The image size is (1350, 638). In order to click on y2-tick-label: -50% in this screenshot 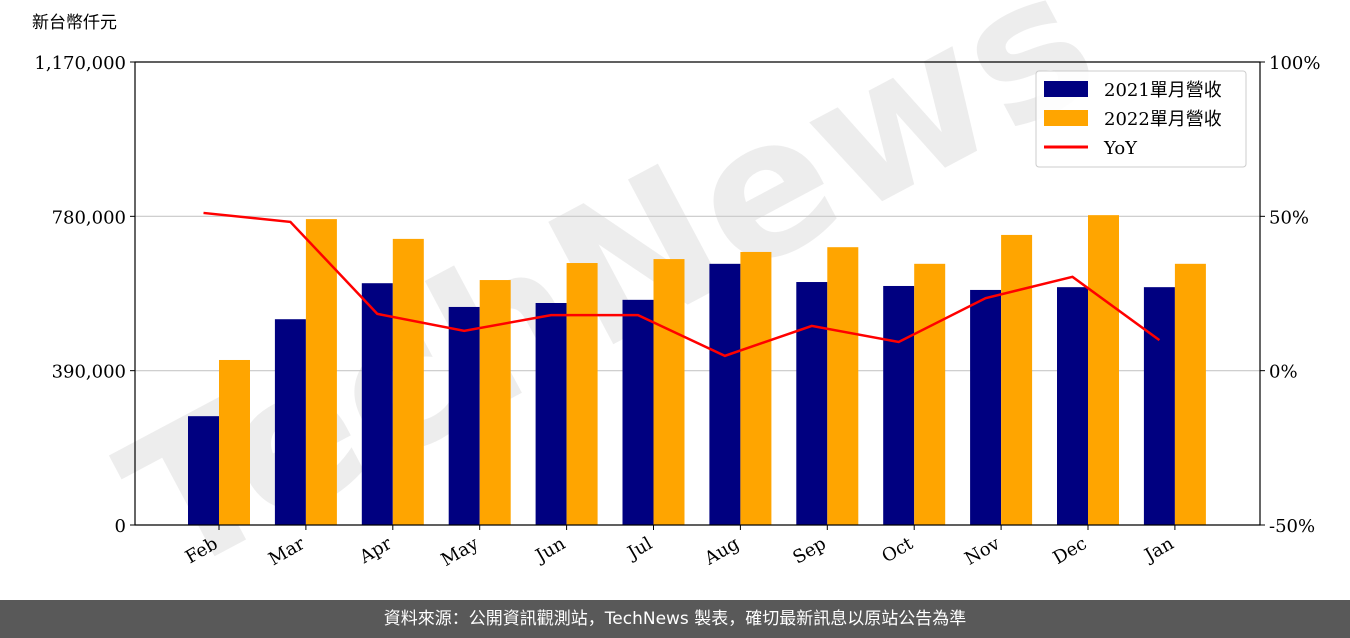, I will do `click(1292, 526)`.